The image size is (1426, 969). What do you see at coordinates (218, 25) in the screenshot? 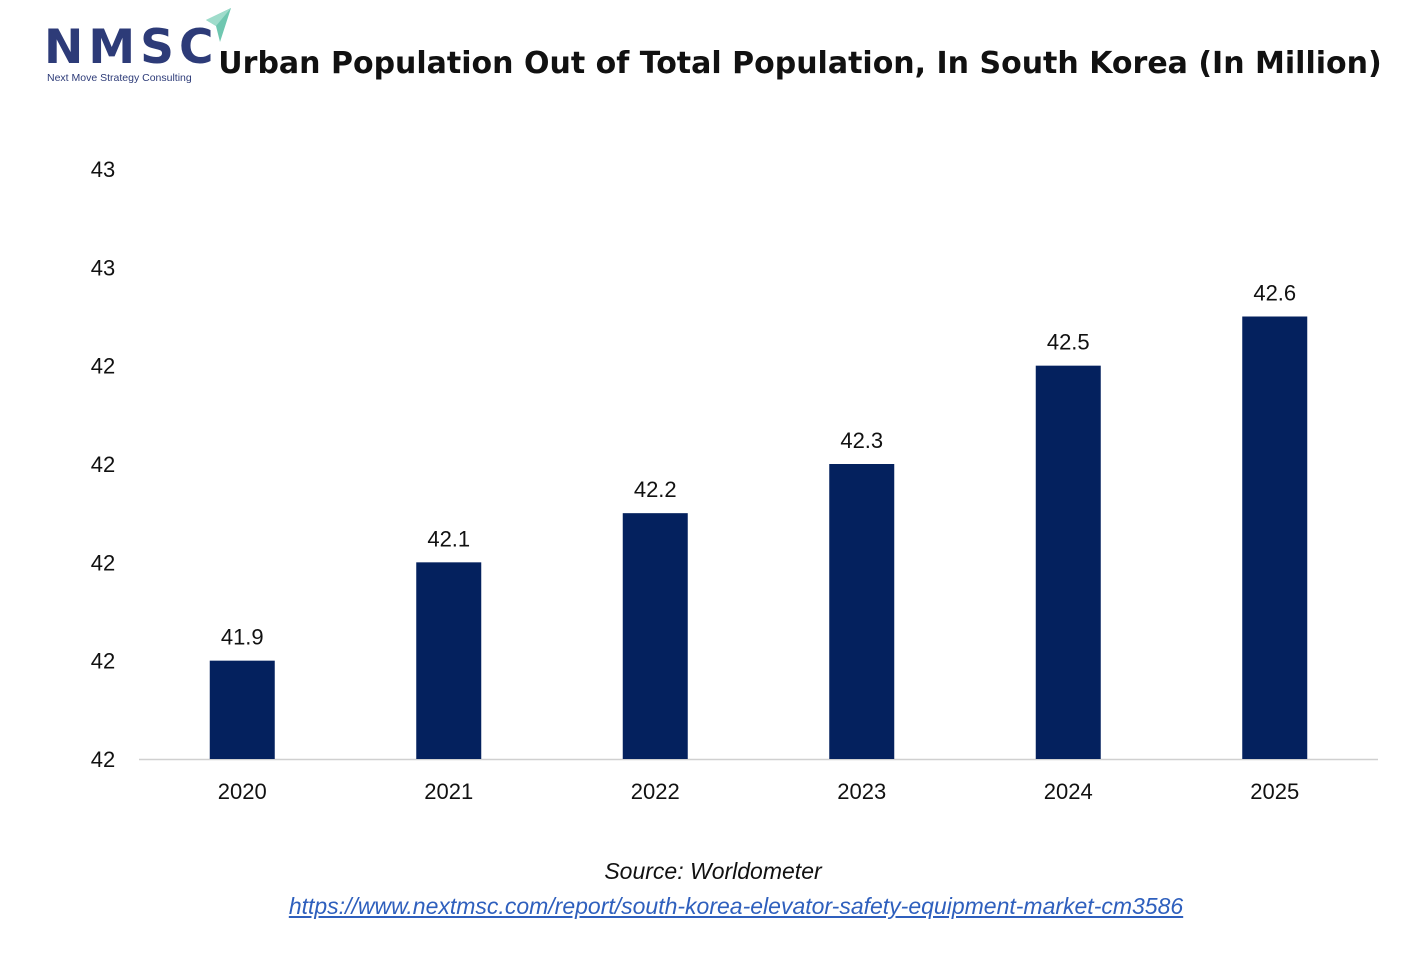
I see `paper-plane-icon` at bounding box center [218, 25].